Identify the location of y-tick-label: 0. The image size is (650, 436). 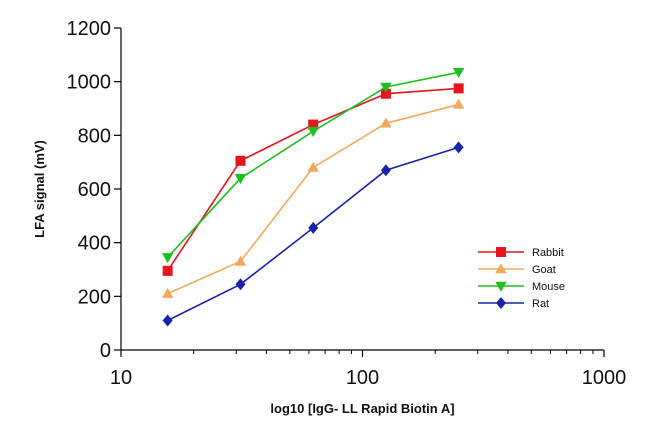
(105, 351).